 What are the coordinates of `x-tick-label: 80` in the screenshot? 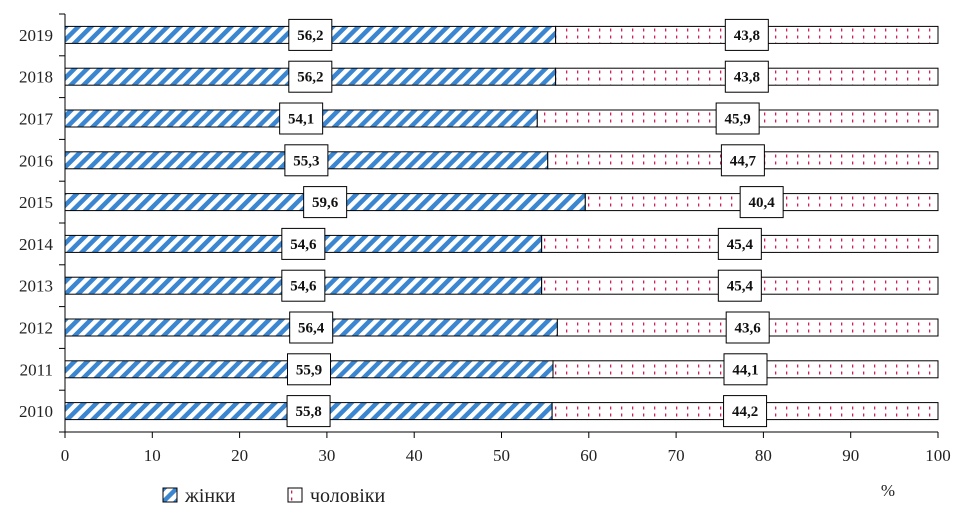 It's located at (763, 455).